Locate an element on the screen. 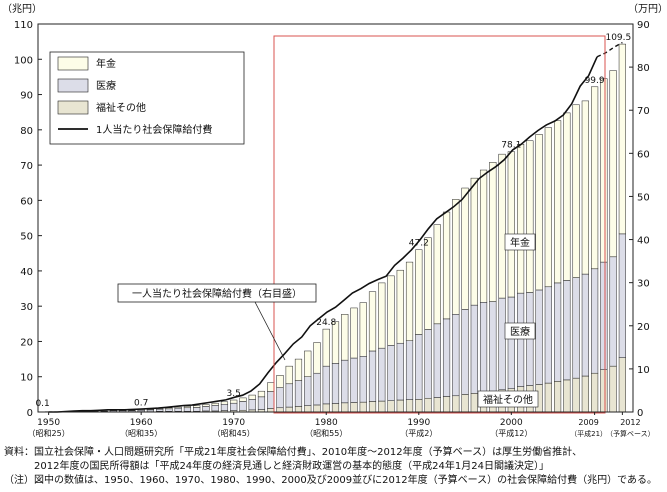  x-tick-era: （予算ベース） is located at coordinates (630, 433).